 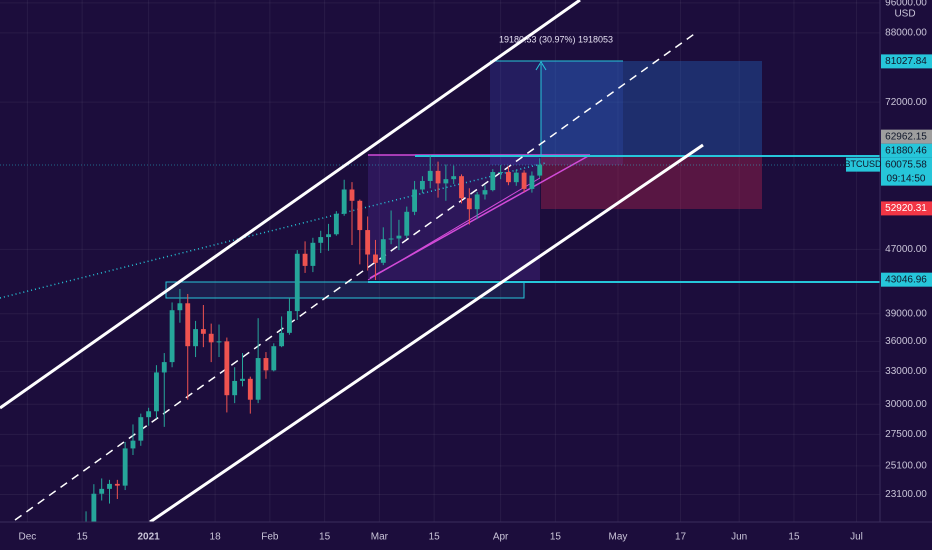 What do you see at coordinates (270, 537) in the screenshot?
I see `x-tick-label: Feb` at bounding box center [270, 537].